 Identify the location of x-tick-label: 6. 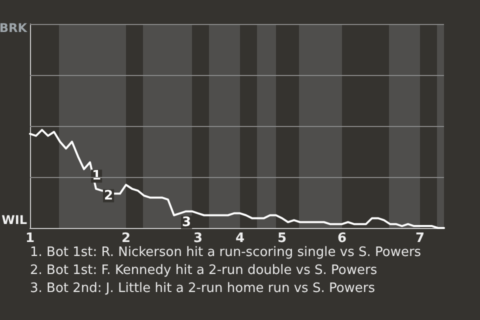
(342, 238).